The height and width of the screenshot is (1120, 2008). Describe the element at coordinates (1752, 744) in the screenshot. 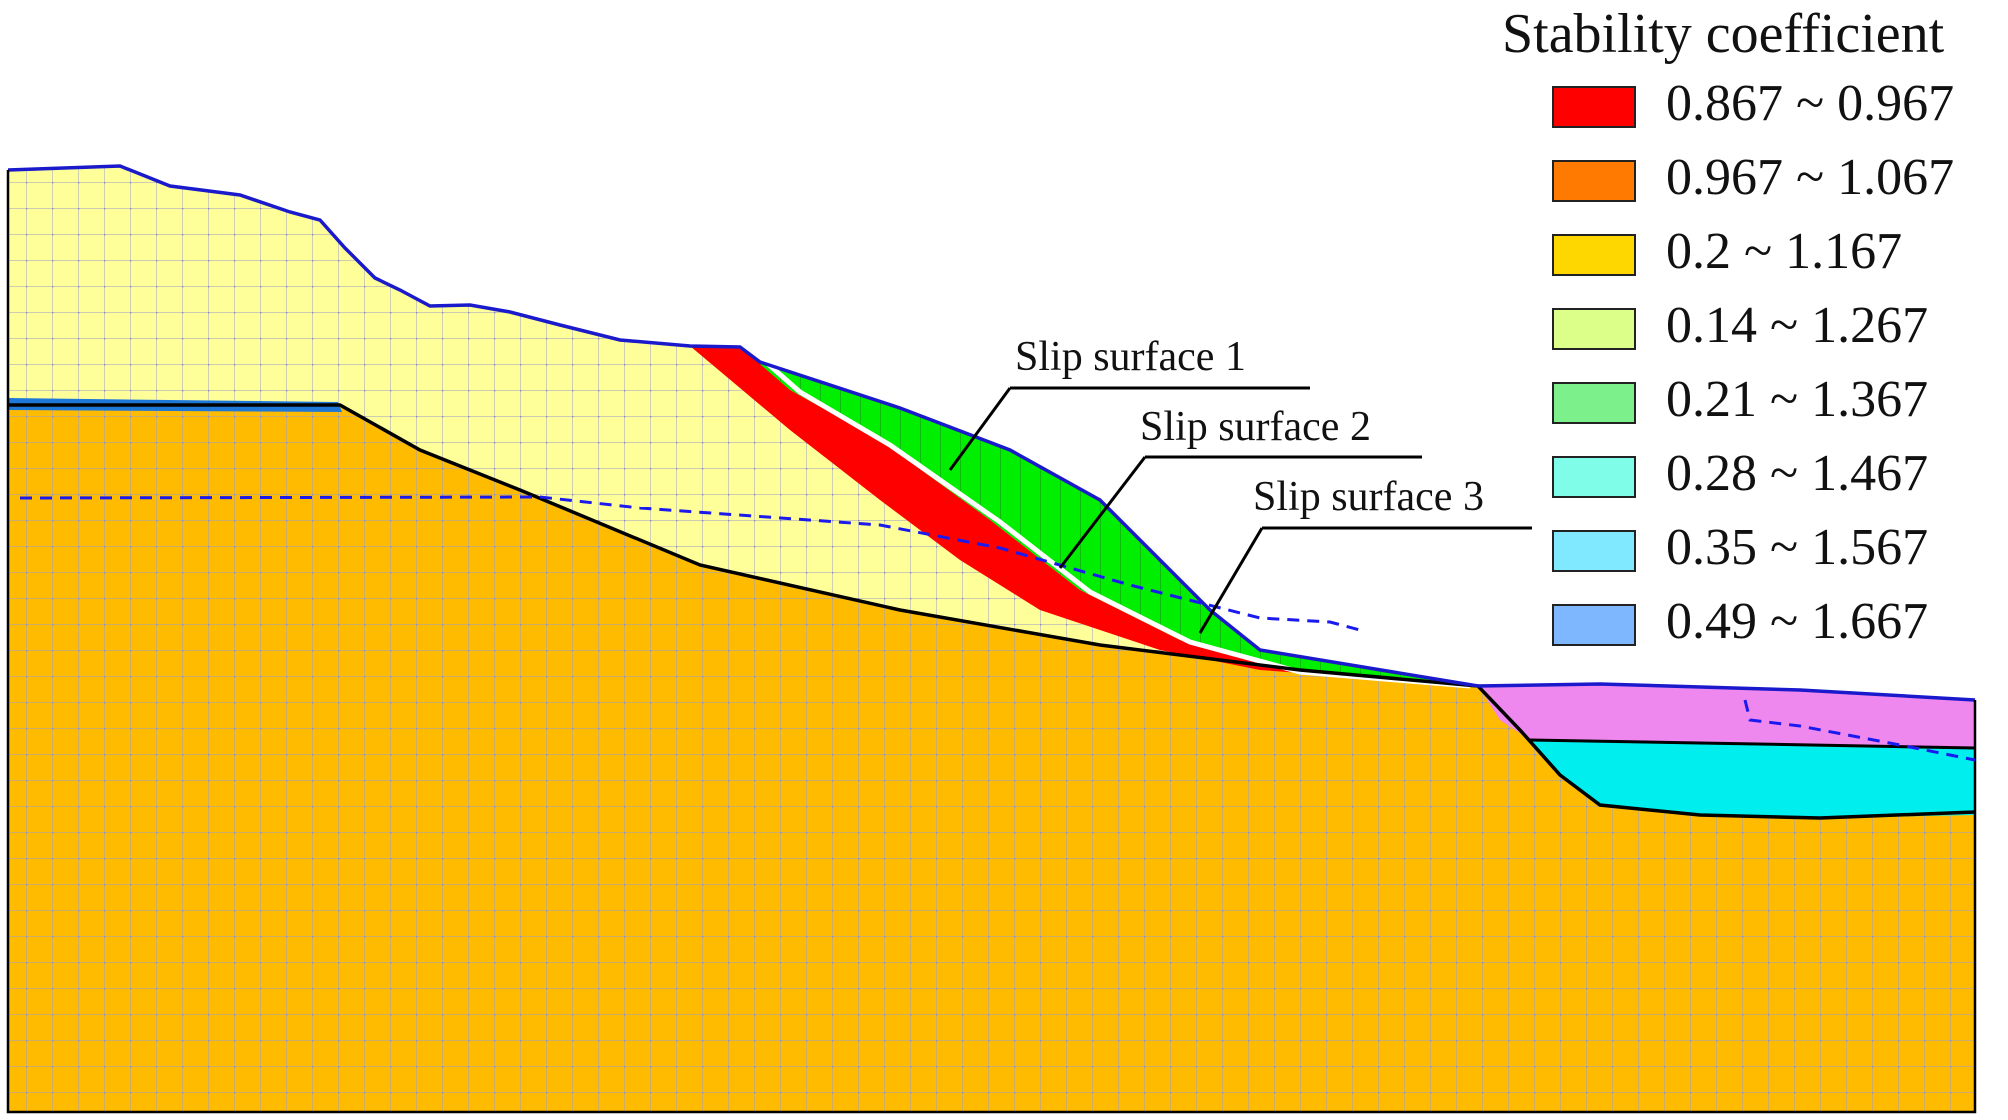

I see `toe-boundary-line` at that location.